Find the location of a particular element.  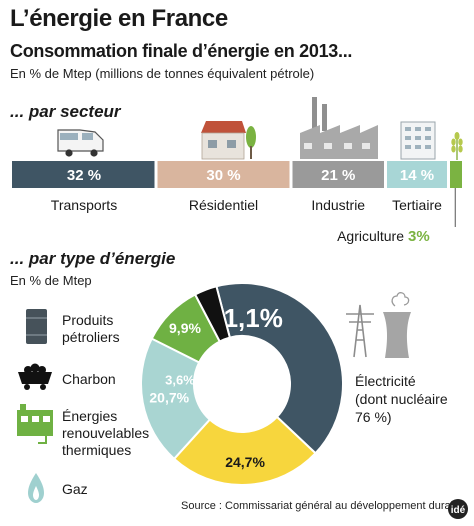

office-building-icon is located at coordinates (418, 140).